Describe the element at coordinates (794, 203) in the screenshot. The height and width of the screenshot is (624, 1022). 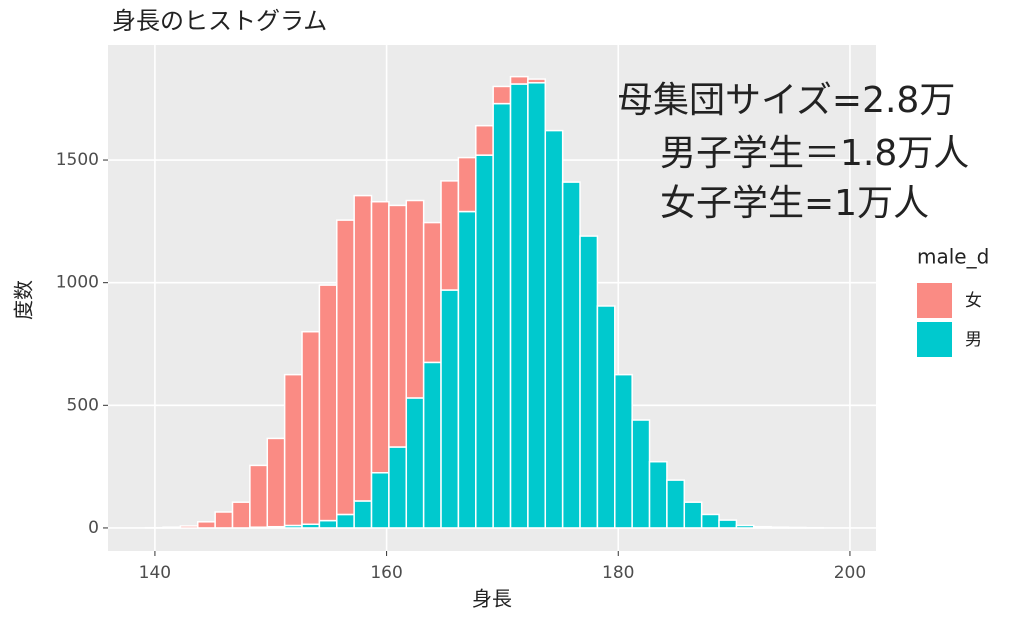
I see `annotation: 女子学生=1万人` at that location.